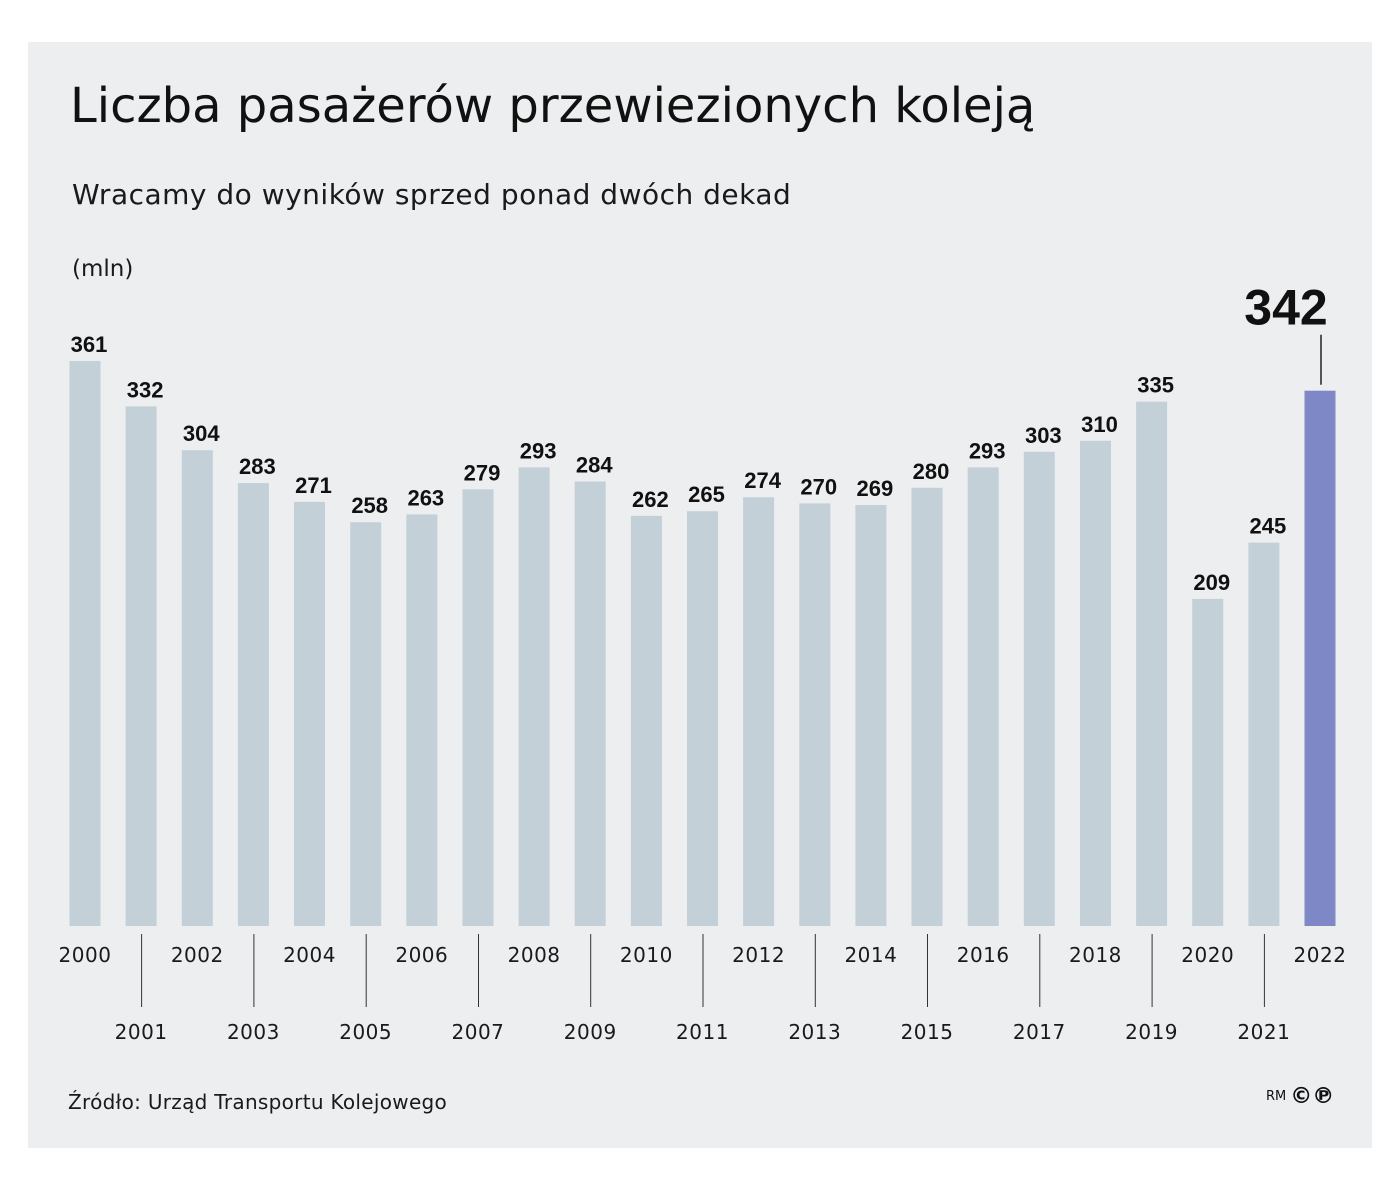 This screenshot has height=1177, width=1400. I want to click on tick-label-2007: 2007, so click(478, 1032).